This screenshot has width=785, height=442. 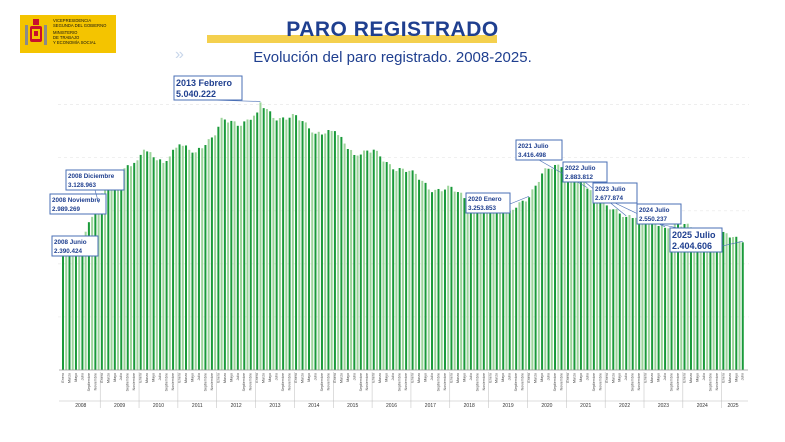 What do you see at coordinates (482, 208) in the screenshot?
I see `callout-value: 3.253.853` at bounding box center [482, 208].